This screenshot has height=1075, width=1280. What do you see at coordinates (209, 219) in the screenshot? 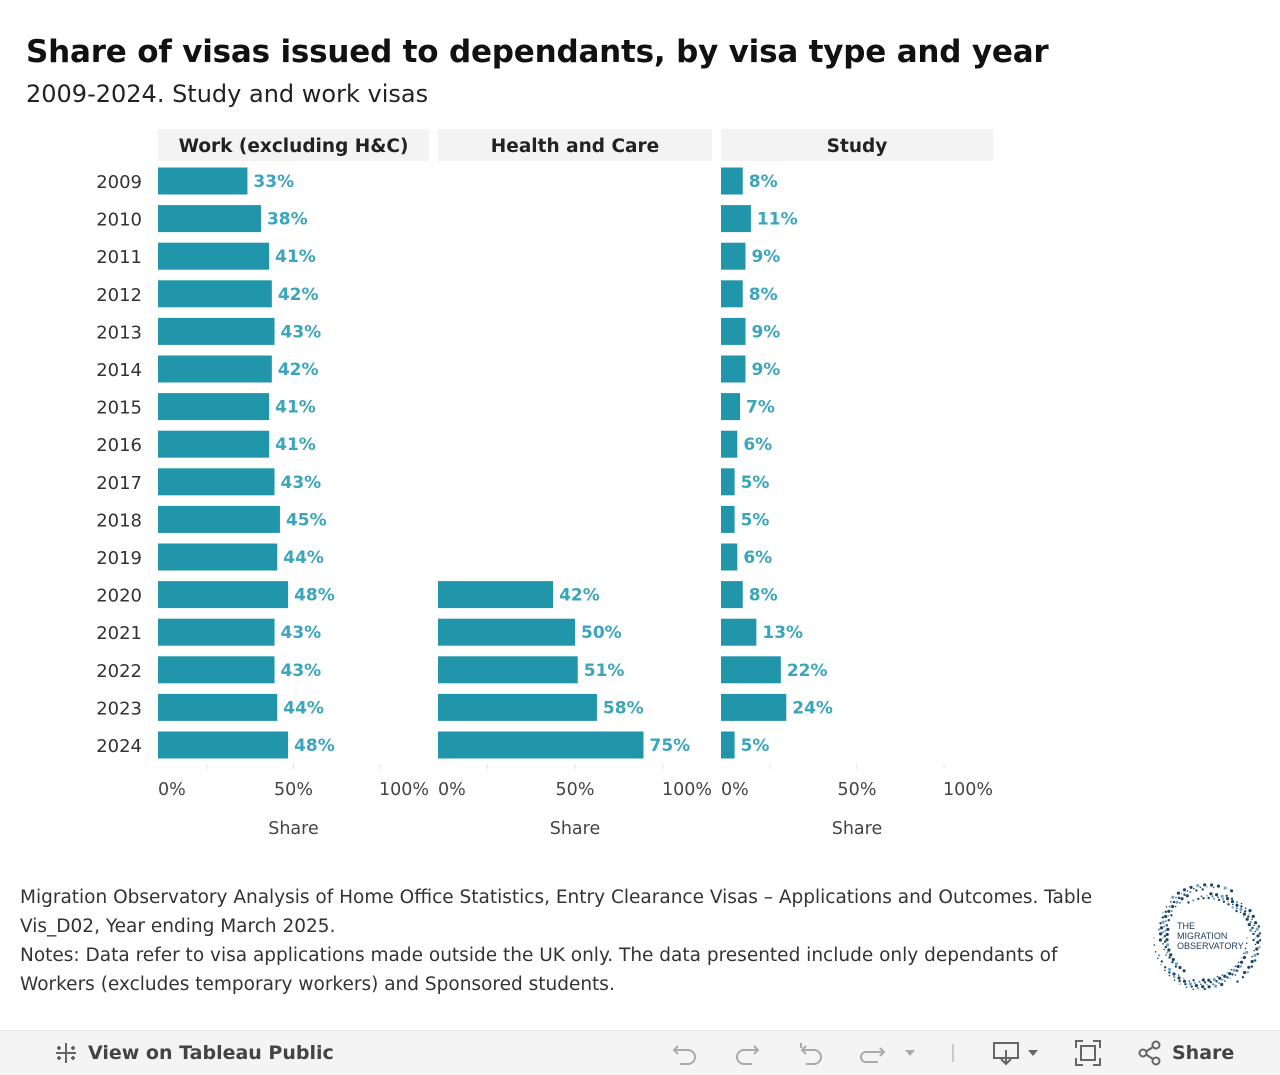
I see `bar-0-2010` at bounding box center [209, 219].